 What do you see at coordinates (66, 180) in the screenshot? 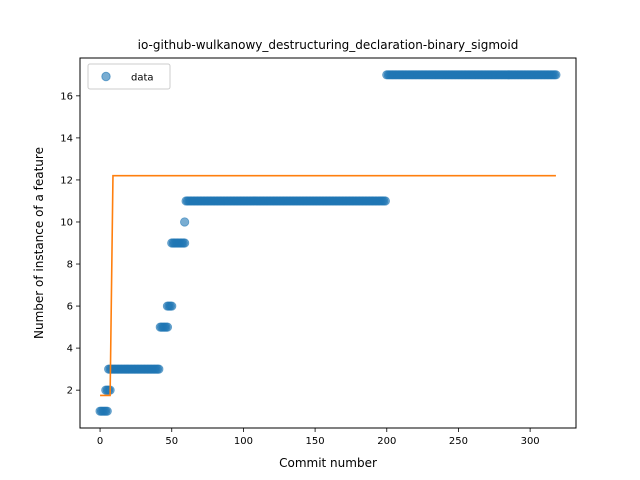
I see `y-tick-label: 12` at bounding box center [66, 180].